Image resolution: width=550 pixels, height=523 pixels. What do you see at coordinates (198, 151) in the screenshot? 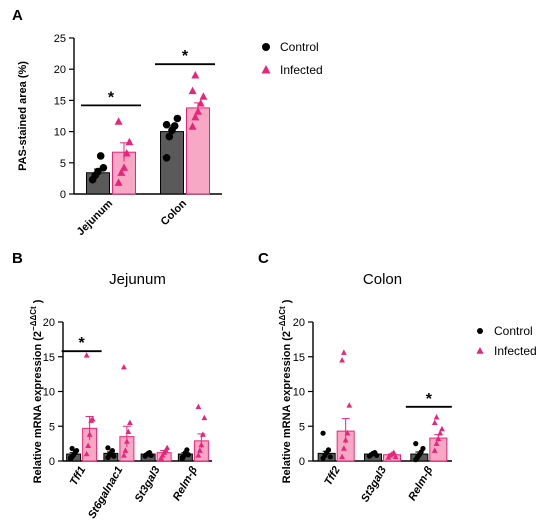
I see `bar-infected` at bounding box center [198, 151].